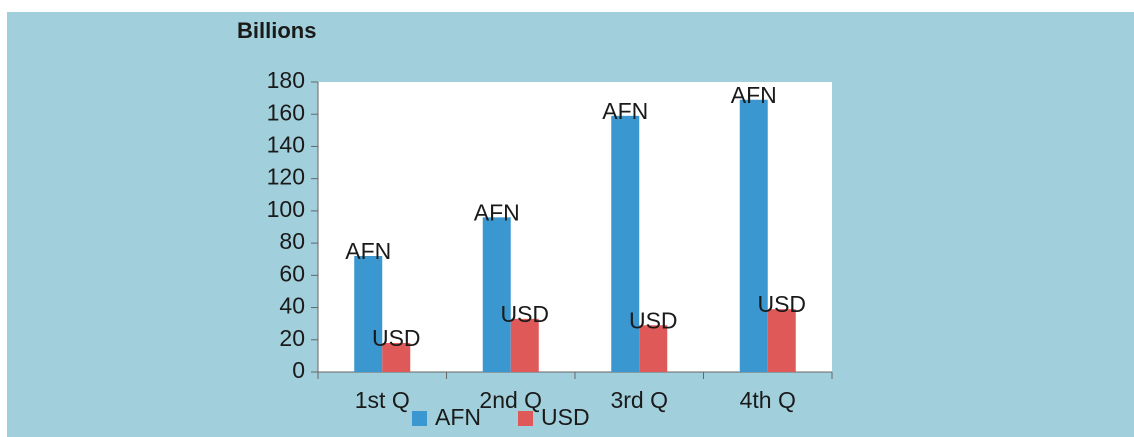  I want to click on y-tick-label: 20, so click(292, 338).